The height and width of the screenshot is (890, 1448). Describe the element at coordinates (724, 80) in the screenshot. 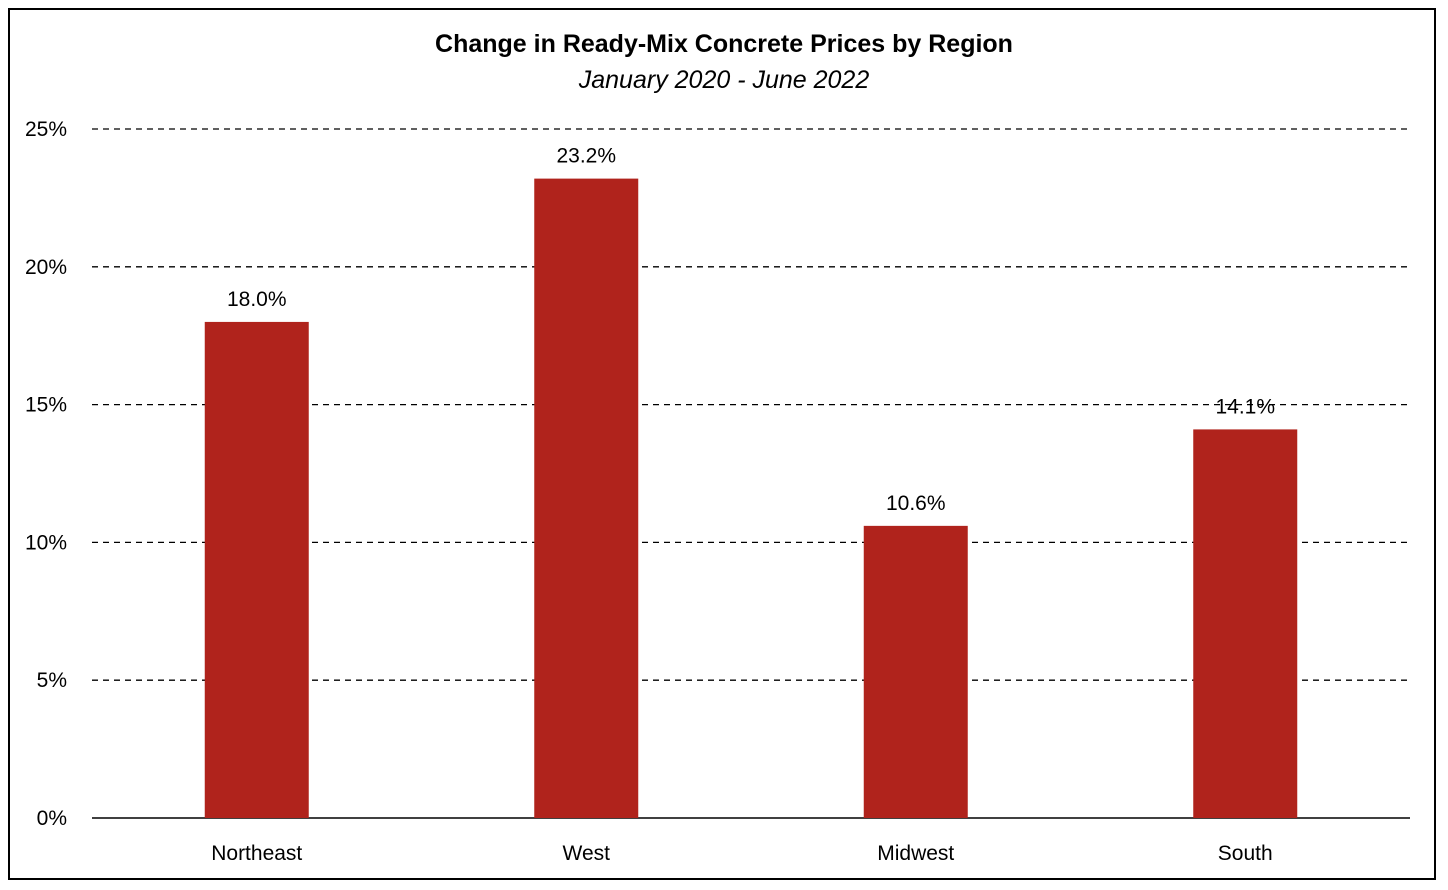

I see `chart-subtitle: January 2020 - June 2022` at that location.